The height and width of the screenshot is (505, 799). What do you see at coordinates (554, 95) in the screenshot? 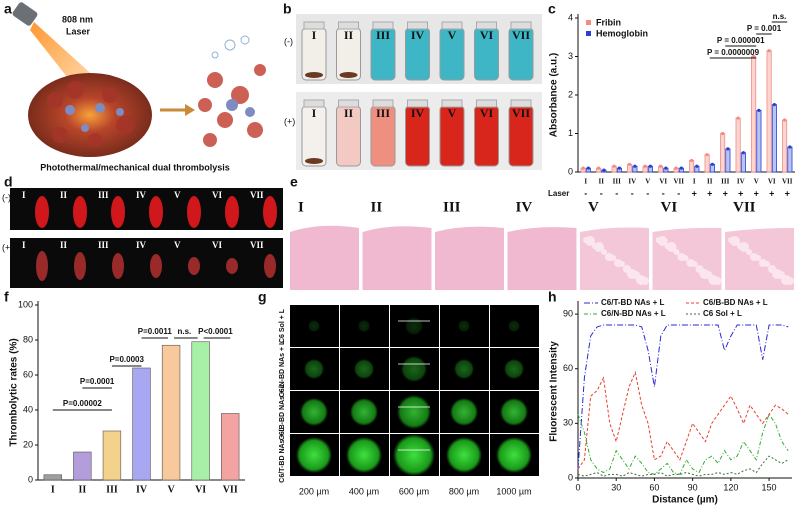
I see `y-axis-label: Absorbance (a.u.)` at bounding box center [554, 95].